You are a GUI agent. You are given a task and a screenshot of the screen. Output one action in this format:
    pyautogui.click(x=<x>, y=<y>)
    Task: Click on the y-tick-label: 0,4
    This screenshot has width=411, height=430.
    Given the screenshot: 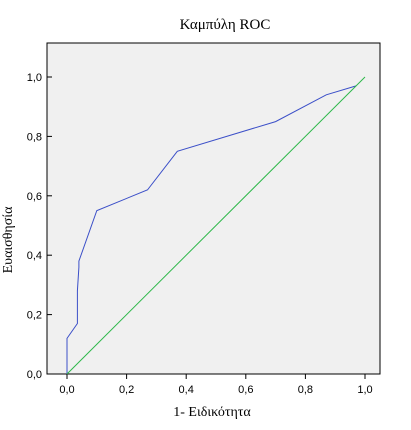 What is the action you would take?
    pyautogui.click(x=34, y=256)
    